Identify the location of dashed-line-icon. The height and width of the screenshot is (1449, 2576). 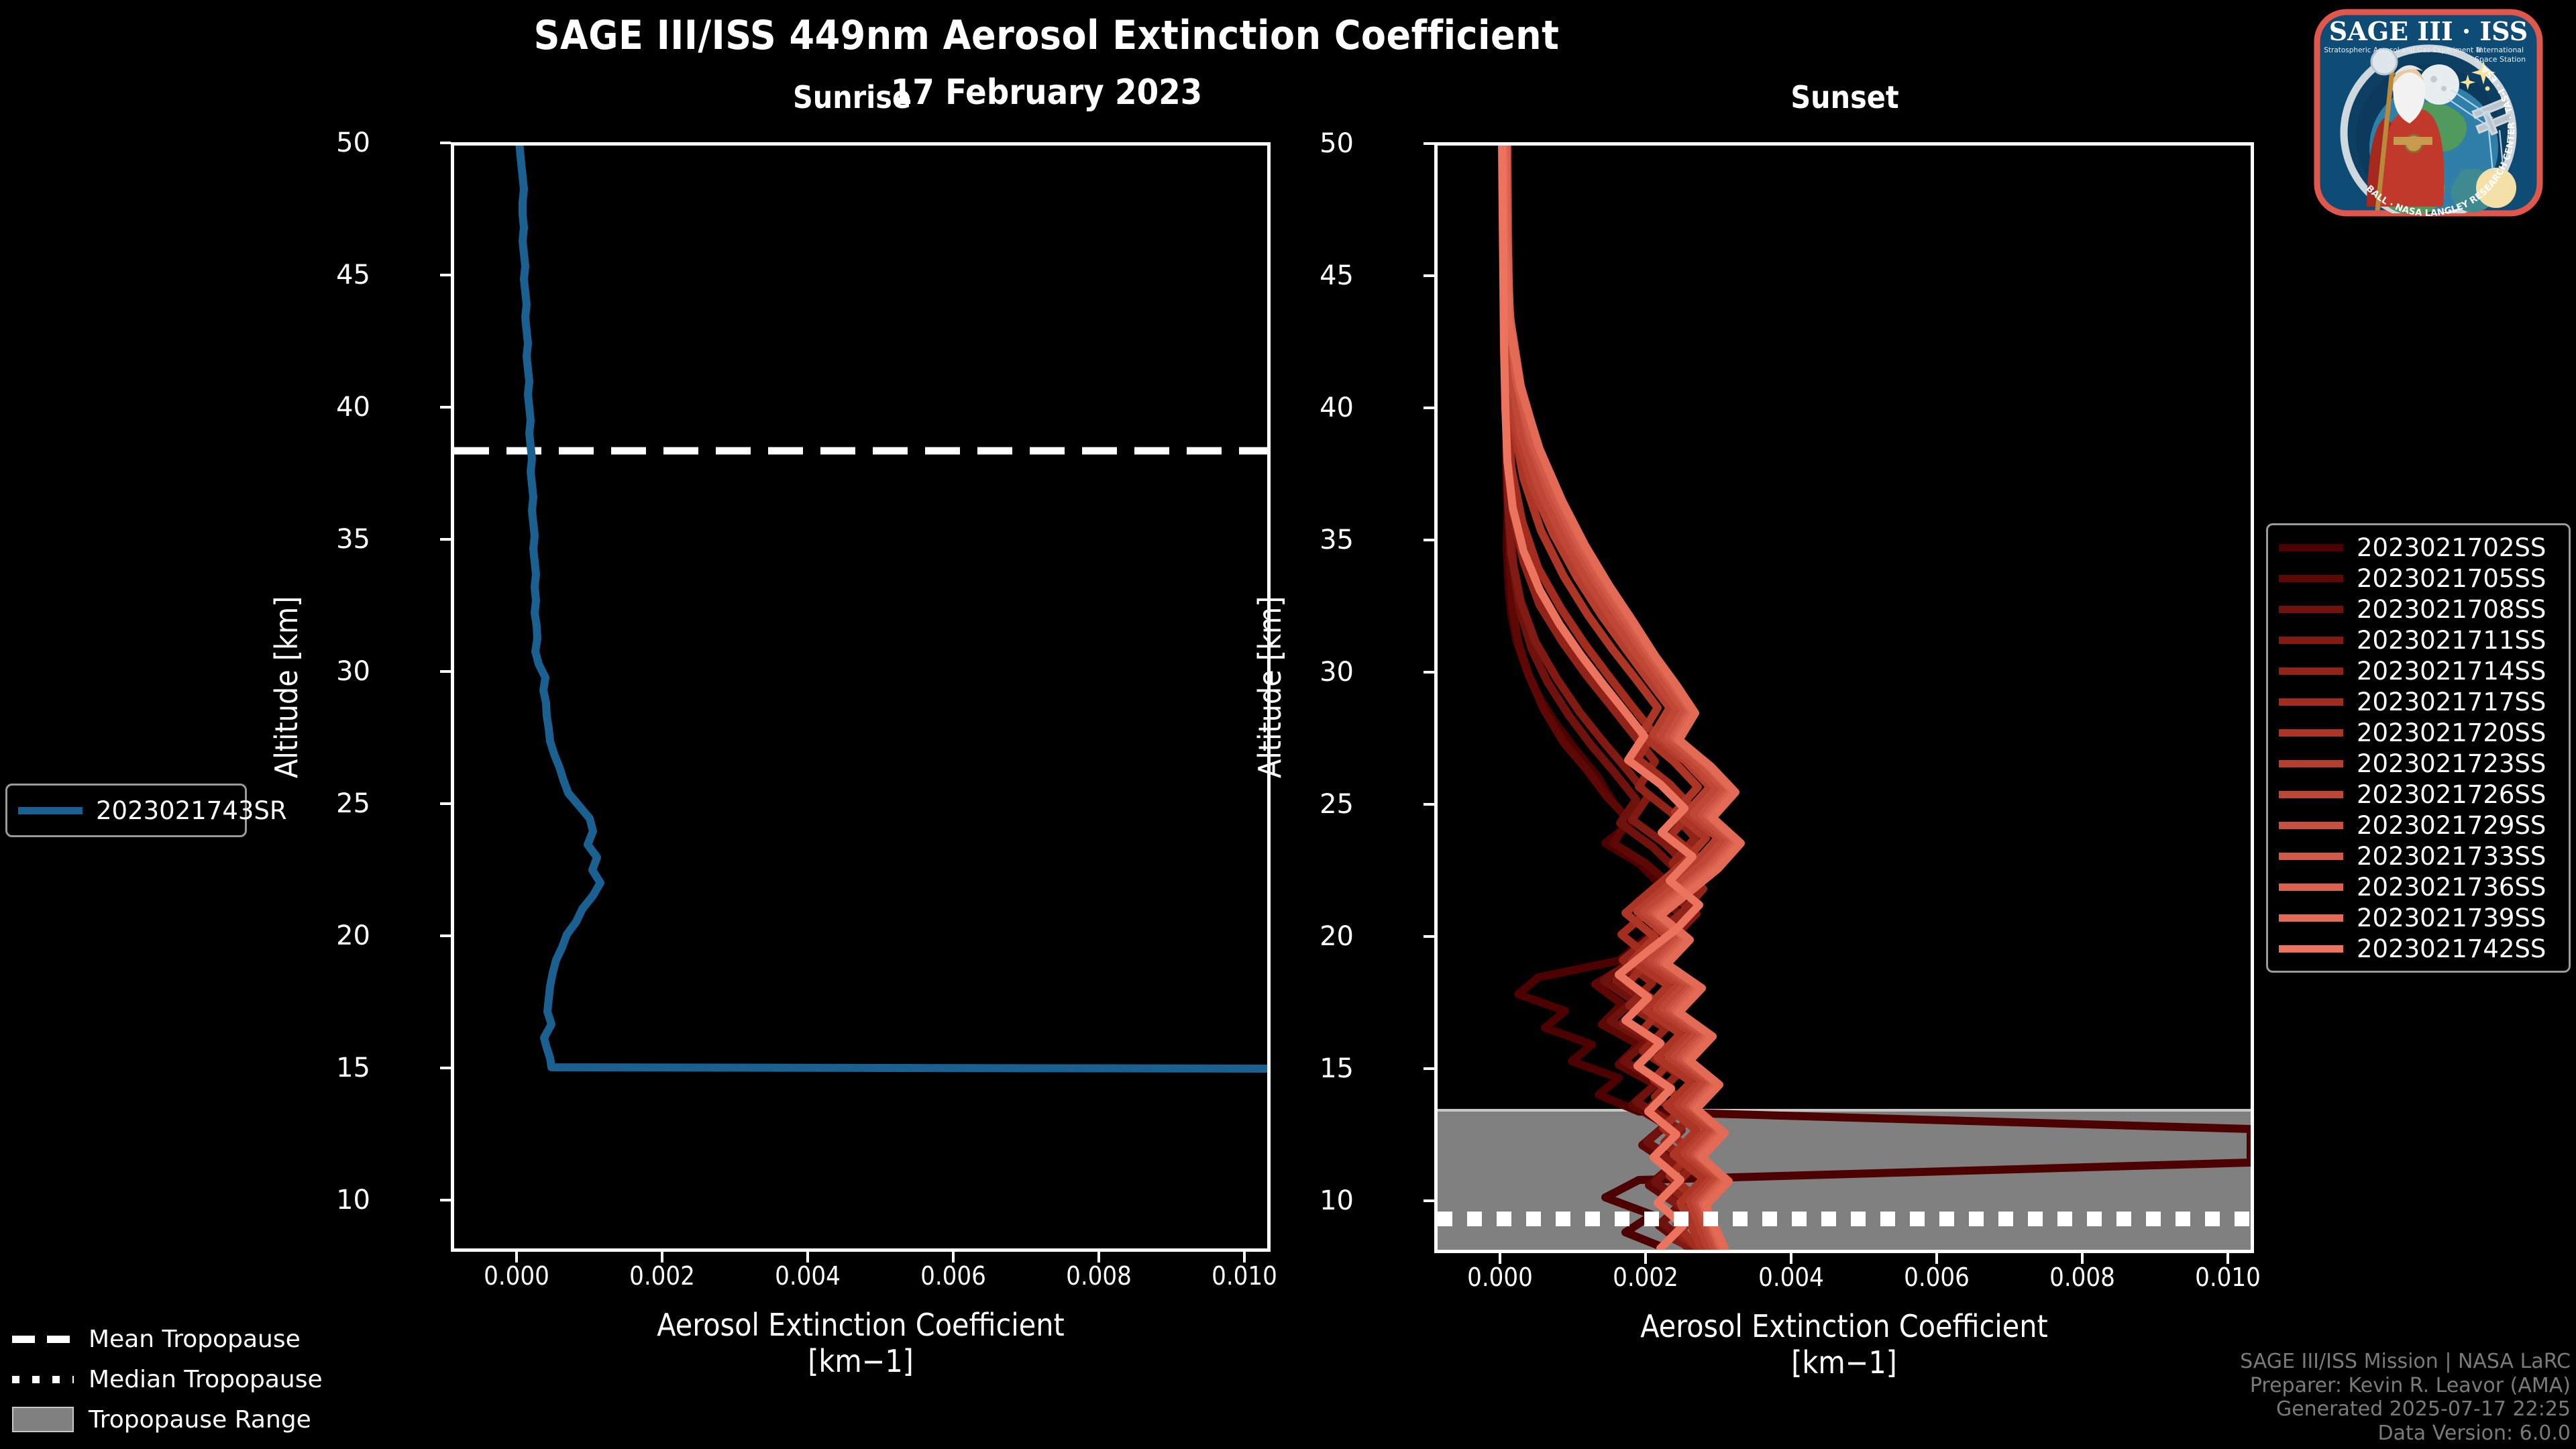
(43, 1339).